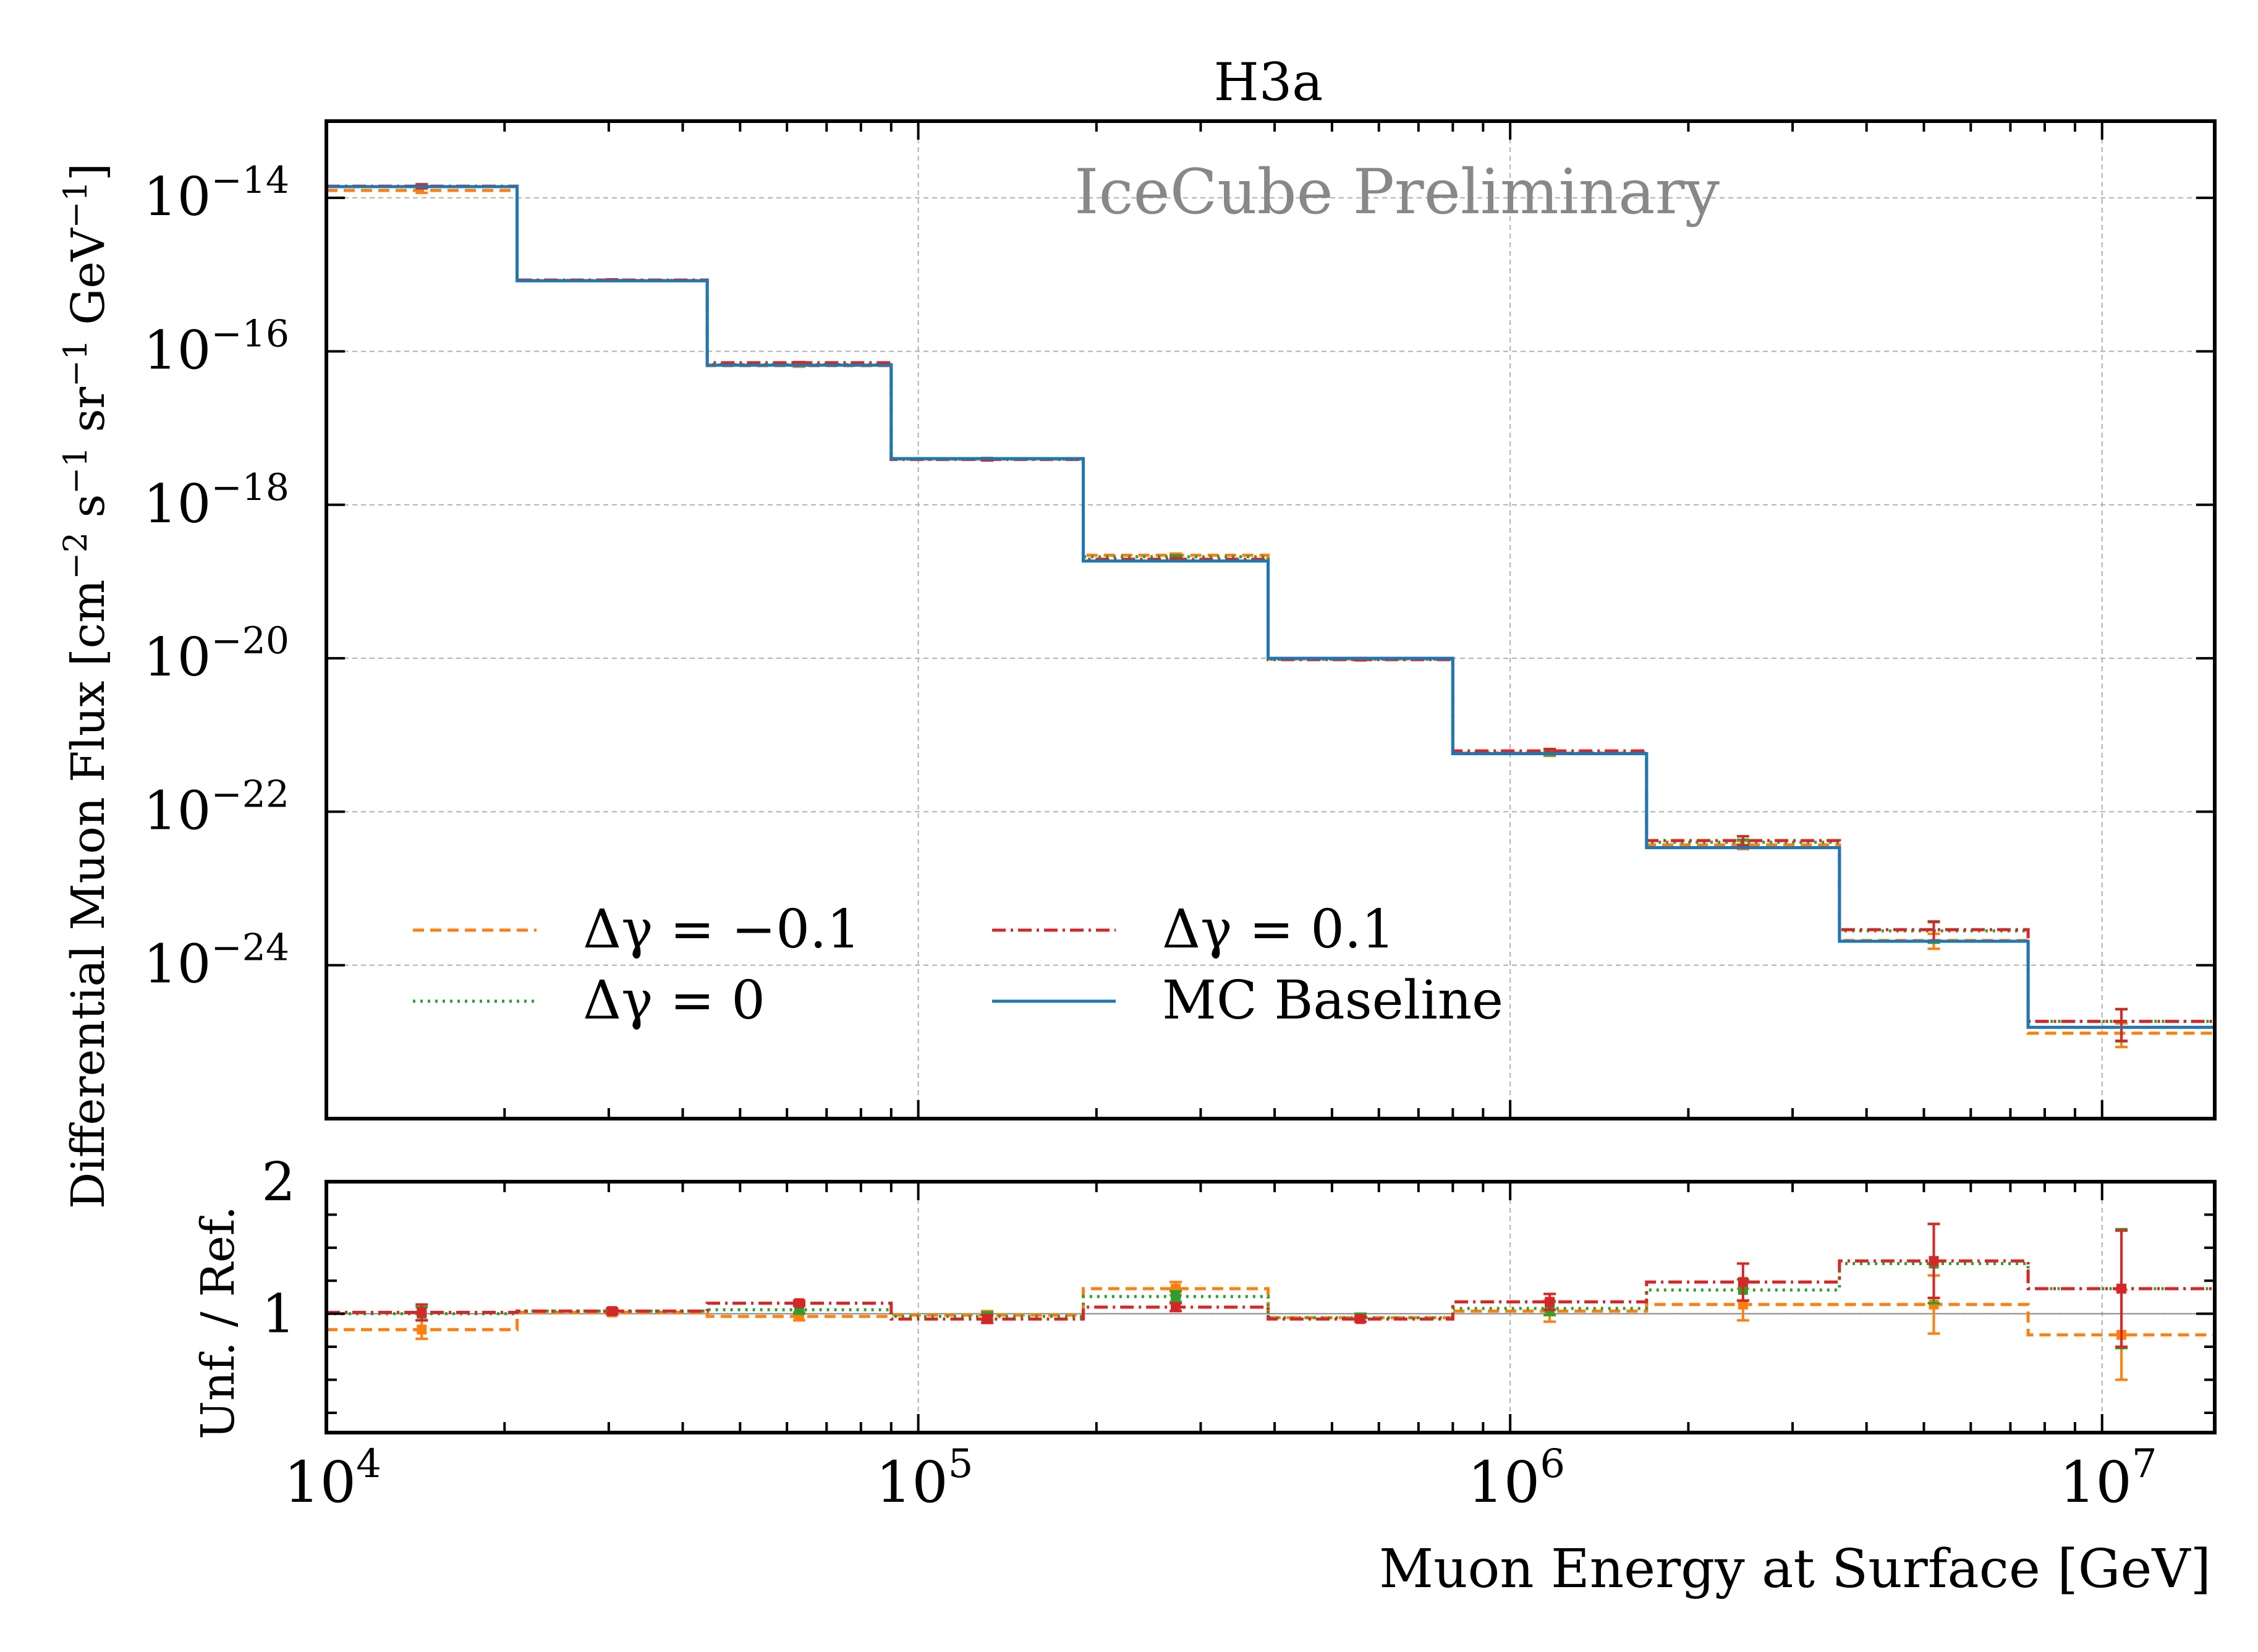 This screenshot has height=1652, width=2258. Describe the element at coordinates (2144, 1464) in the screenshot. I see `tick-exponent: 7` at that location.